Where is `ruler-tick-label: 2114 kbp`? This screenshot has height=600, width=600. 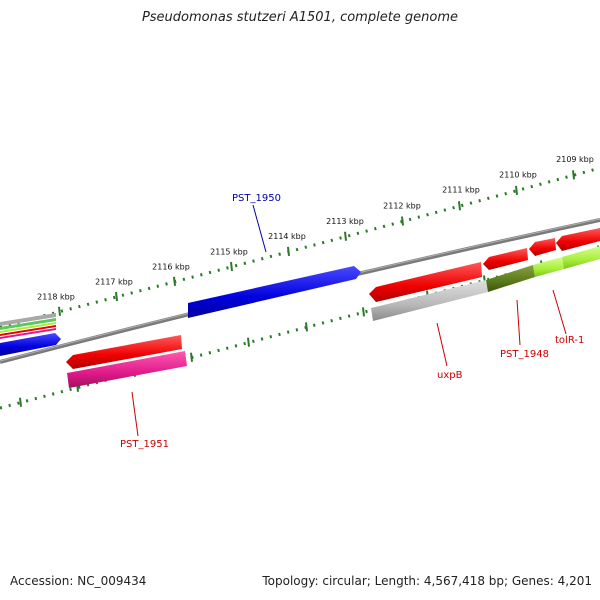 ruler-tick-label: 2114 kbp is located at coordinates (287, 236).